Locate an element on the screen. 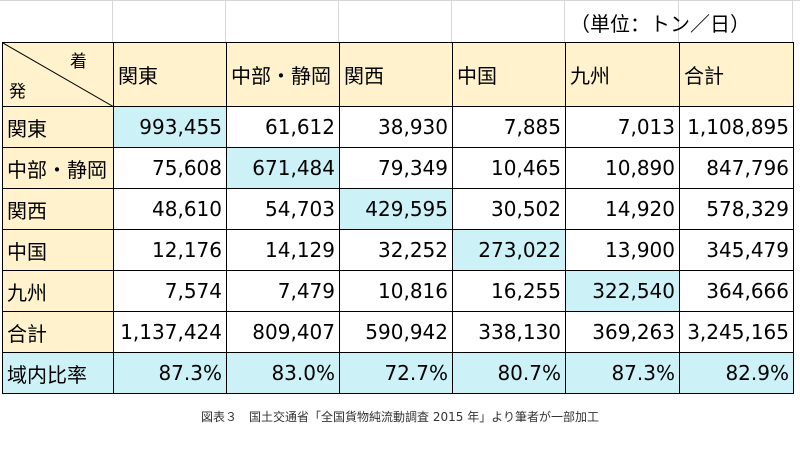 The width and height of the screenshot is (800, 452). arrival-label: 着 is located at coordinates (78, 62).